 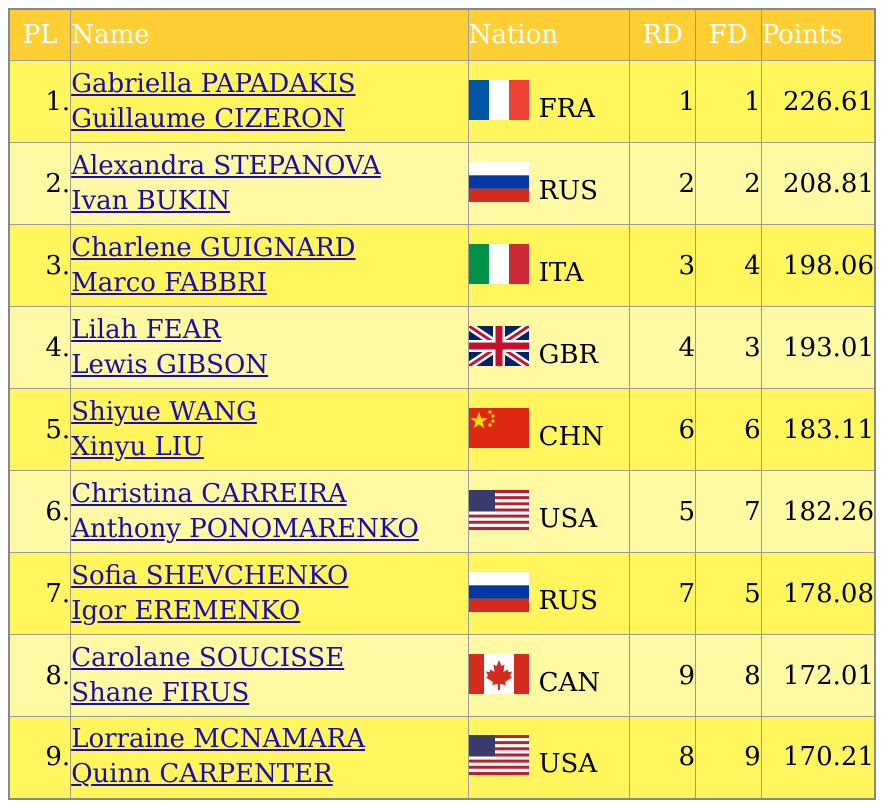 I want to click on nation-cell: FRA, so click(x=549, y=101).